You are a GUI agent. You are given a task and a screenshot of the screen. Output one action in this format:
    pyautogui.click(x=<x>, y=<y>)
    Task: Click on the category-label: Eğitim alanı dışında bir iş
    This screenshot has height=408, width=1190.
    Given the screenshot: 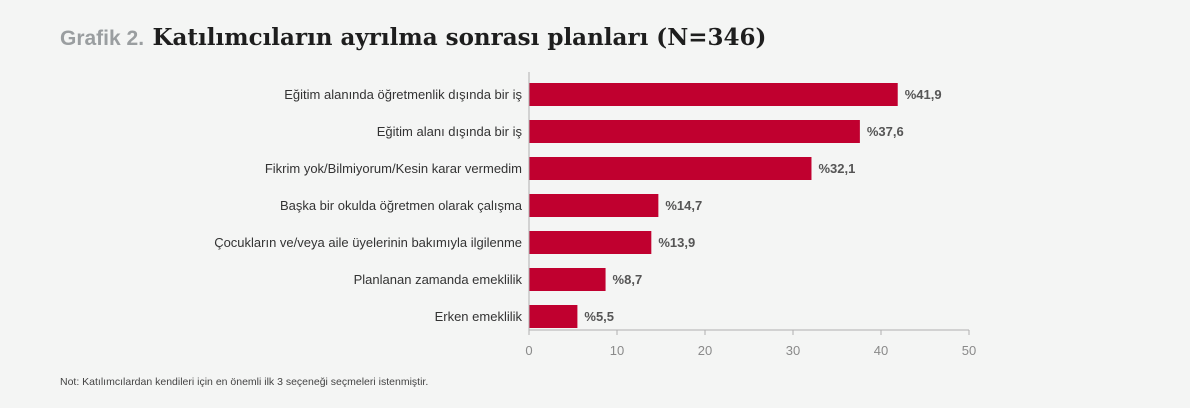 What is the action you would take?
    pyautogui.click(x=450, y=131)
    